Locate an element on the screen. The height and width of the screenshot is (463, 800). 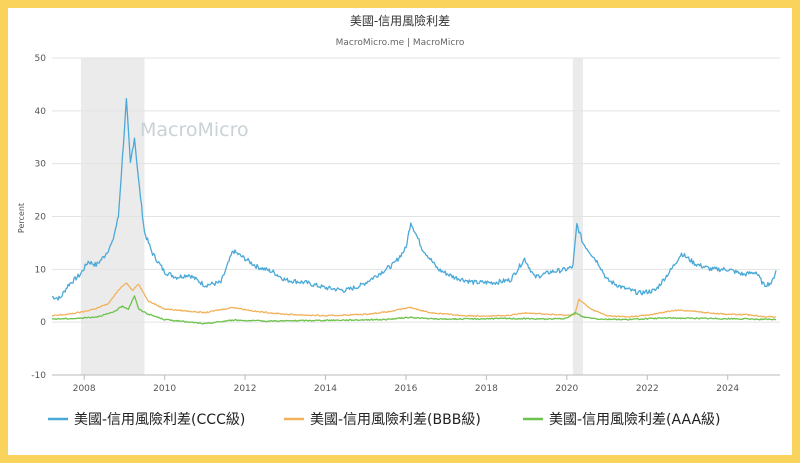
chart-subtitle: MacroMicro.me | MacroMicro is located at coordinates (400, 43).